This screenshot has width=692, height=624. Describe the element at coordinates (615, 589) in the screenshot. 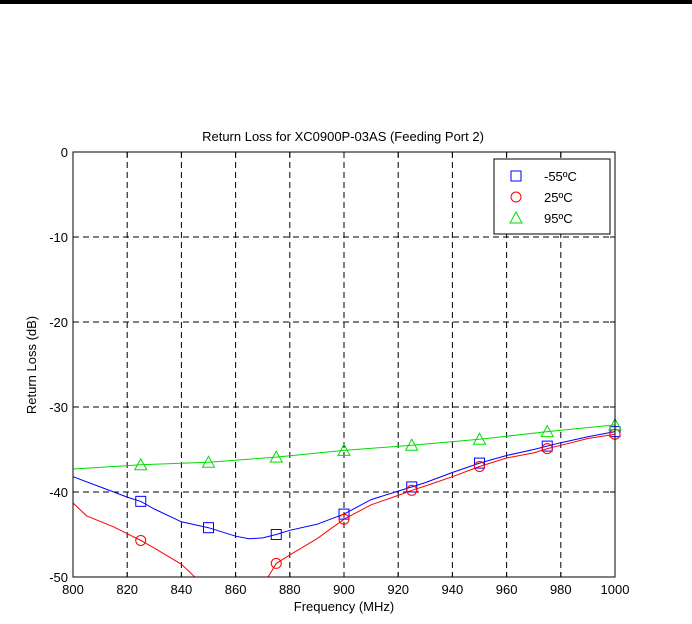

I see `x-tick-label: 1000` at that location.